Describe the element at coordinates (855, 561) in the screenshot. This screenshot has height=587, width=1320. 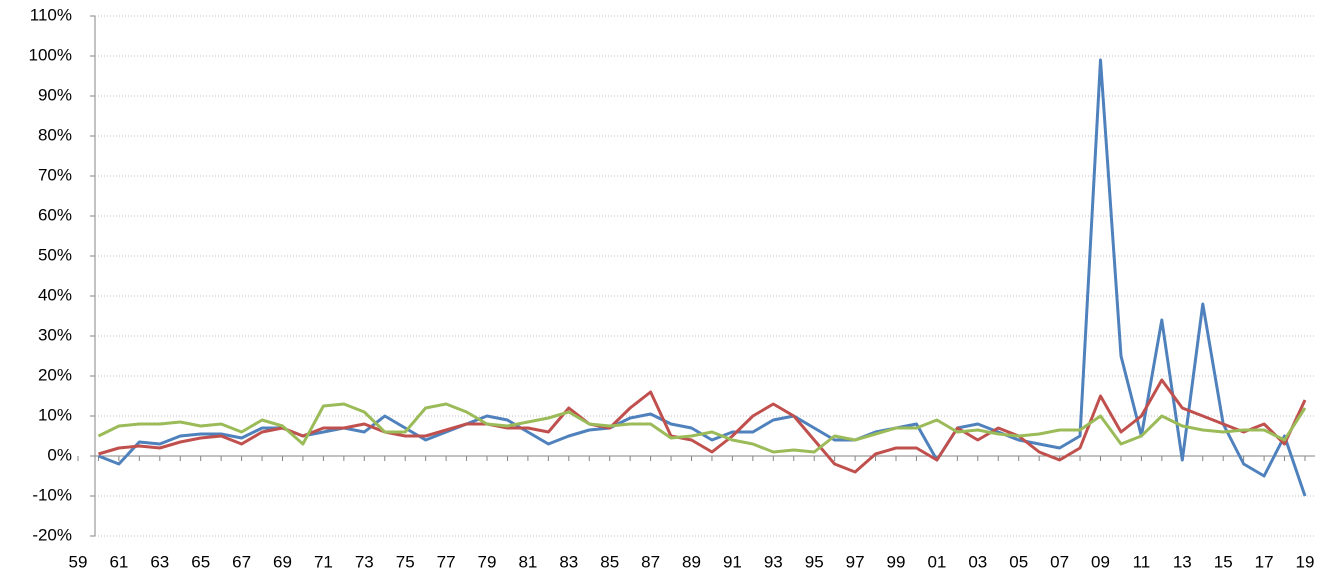
I see `x-tick-label: 97` at that location.